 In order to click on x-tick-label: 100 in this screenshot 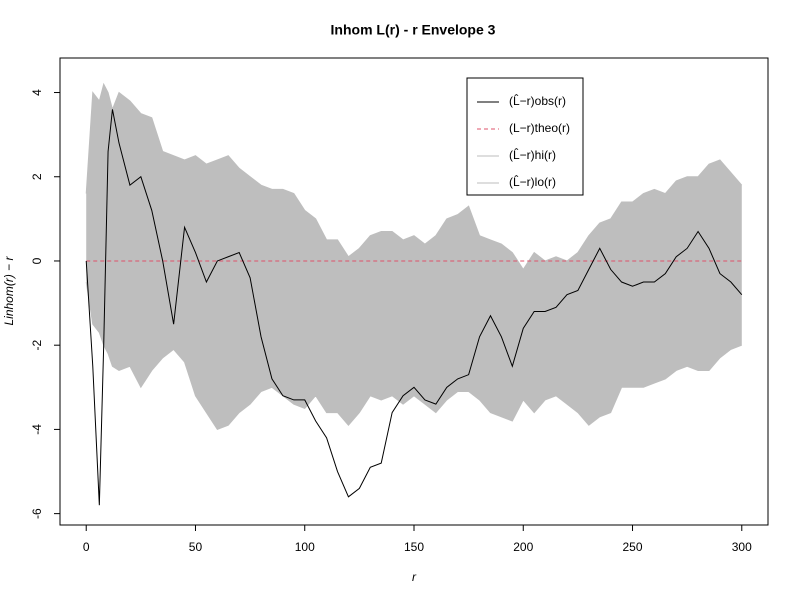, I will do `click(305, 547)`.